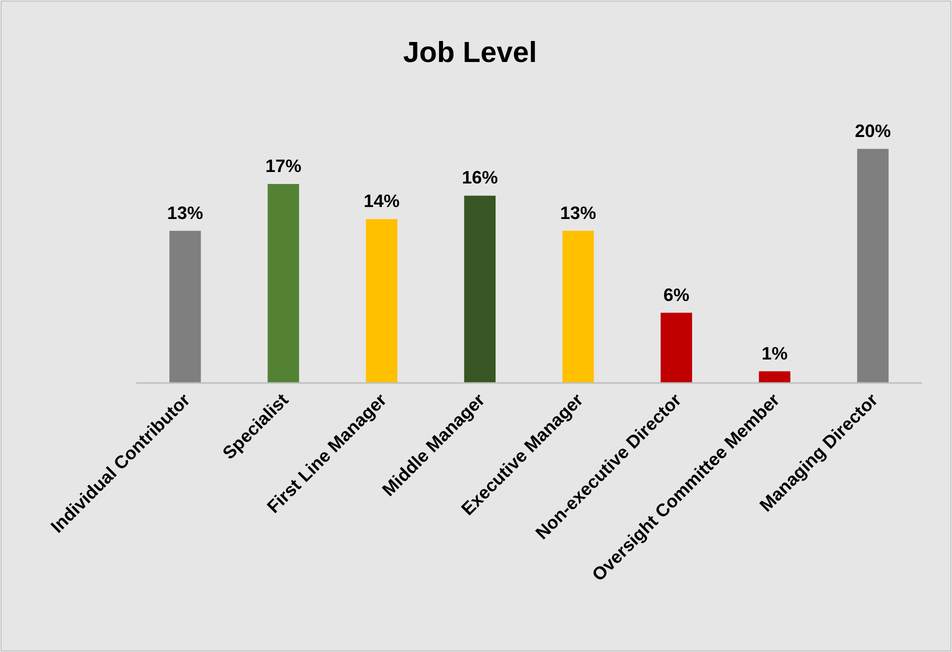  Describe the element at coordinates (676, 294) in the screenshot. I see `data-label: 6%` at that location.